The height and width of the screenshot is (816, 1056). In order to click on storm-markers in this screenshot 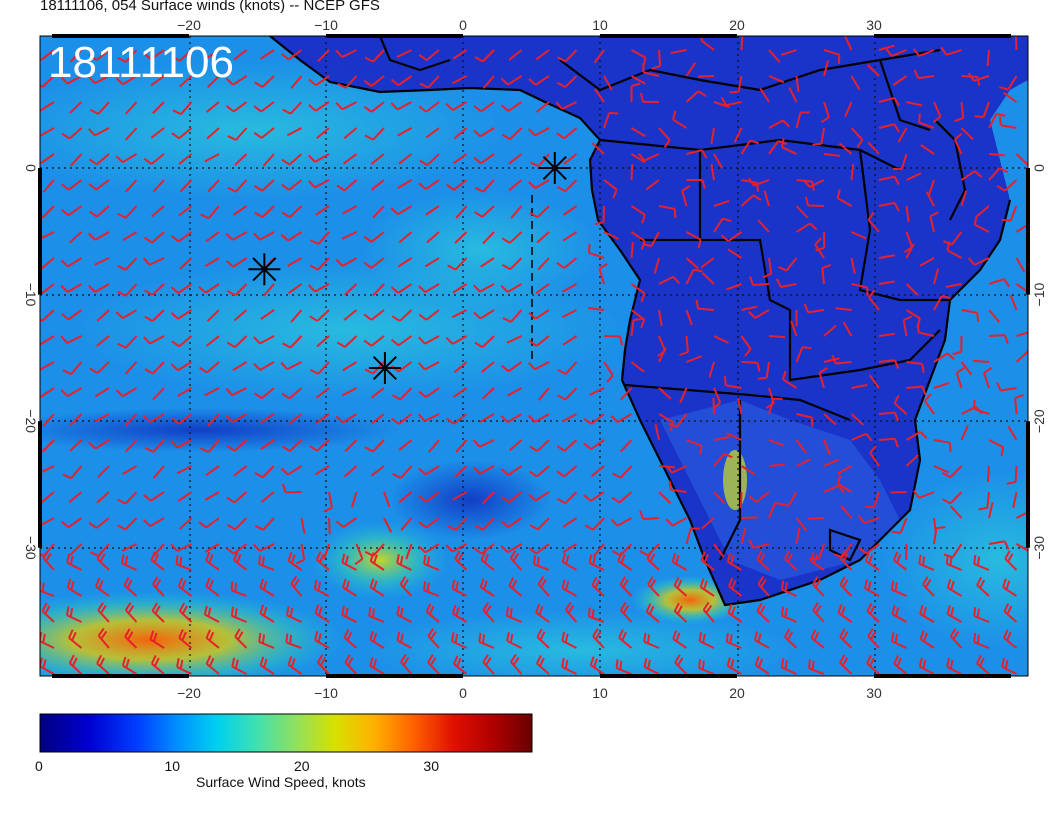, I will do `click(409, 268)`.